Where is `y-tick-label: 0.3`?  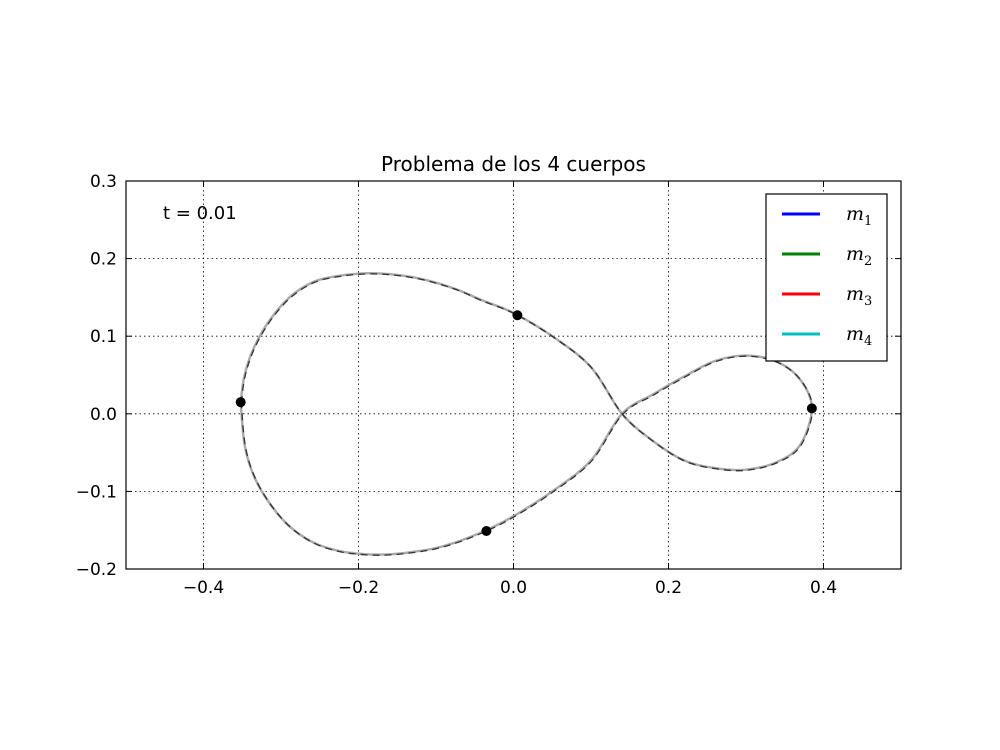 y-tick-label: 0.3 is located at coordinates (103, 182).